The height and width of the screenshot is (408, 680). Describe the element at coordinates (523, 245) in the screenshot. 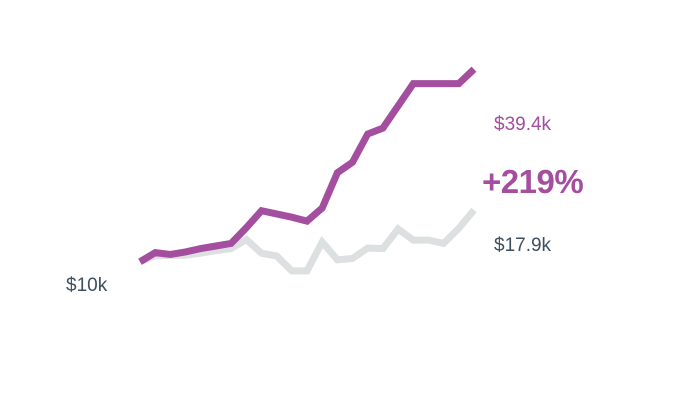

I see `secondary-end-value-label: $17.9k` at that location.